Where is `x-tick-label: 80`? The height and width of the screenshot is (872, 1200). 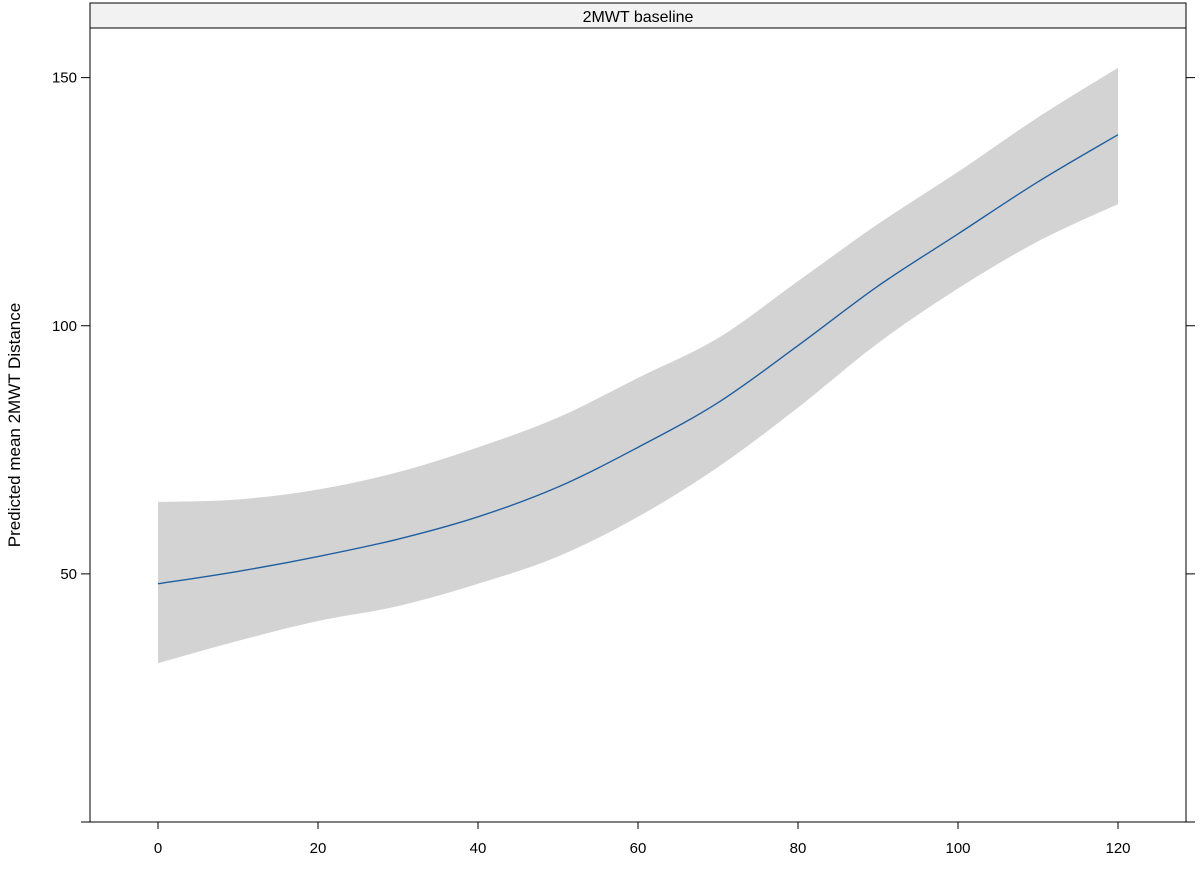 x-tick-label: 80 is located at coordinates (798, 848).